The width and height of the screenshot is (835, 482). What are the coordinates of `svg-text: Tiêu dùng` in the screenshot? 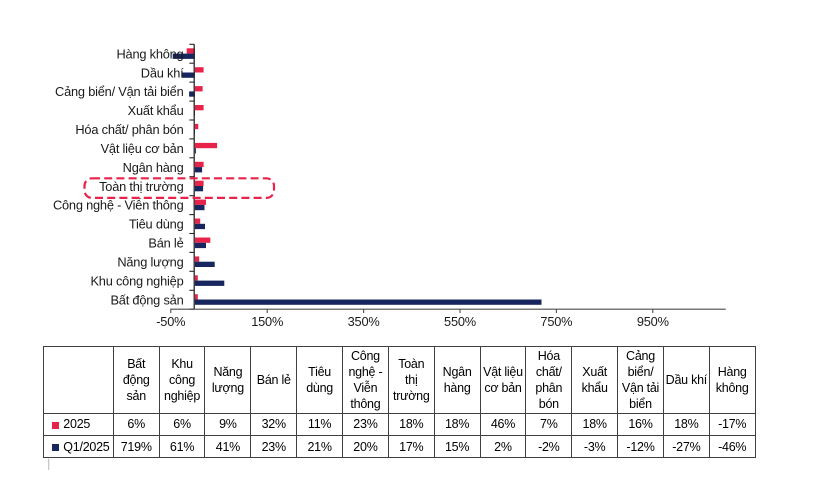 It's located at (156, 224).